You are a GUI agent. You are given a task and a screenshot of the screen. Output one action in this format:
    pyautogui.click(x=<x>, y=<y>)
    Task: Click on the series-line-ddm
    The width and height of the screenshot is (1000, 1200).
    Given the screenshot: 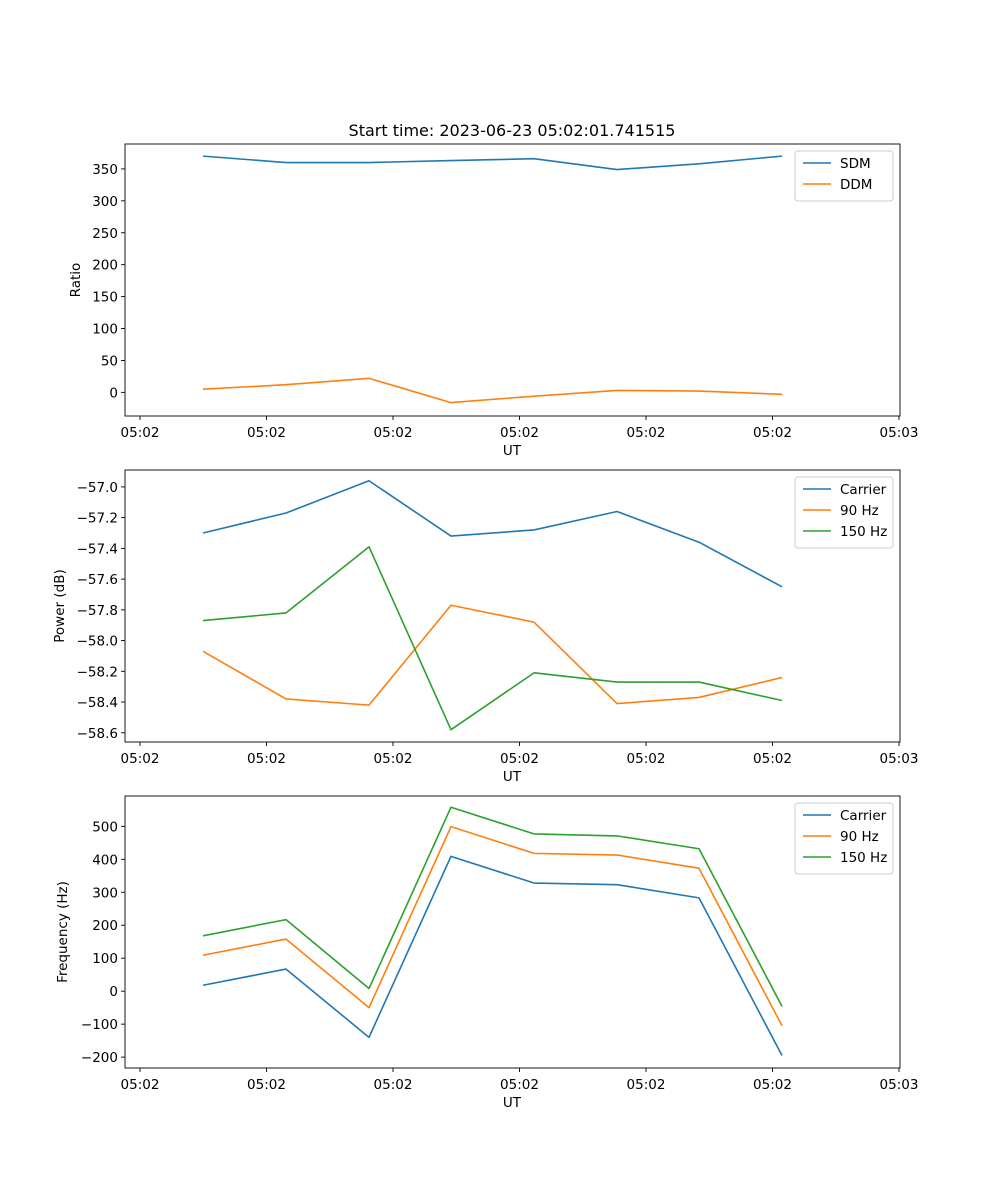 What is the action you would take?
    pyautogui.click(x=492, y=390)
    